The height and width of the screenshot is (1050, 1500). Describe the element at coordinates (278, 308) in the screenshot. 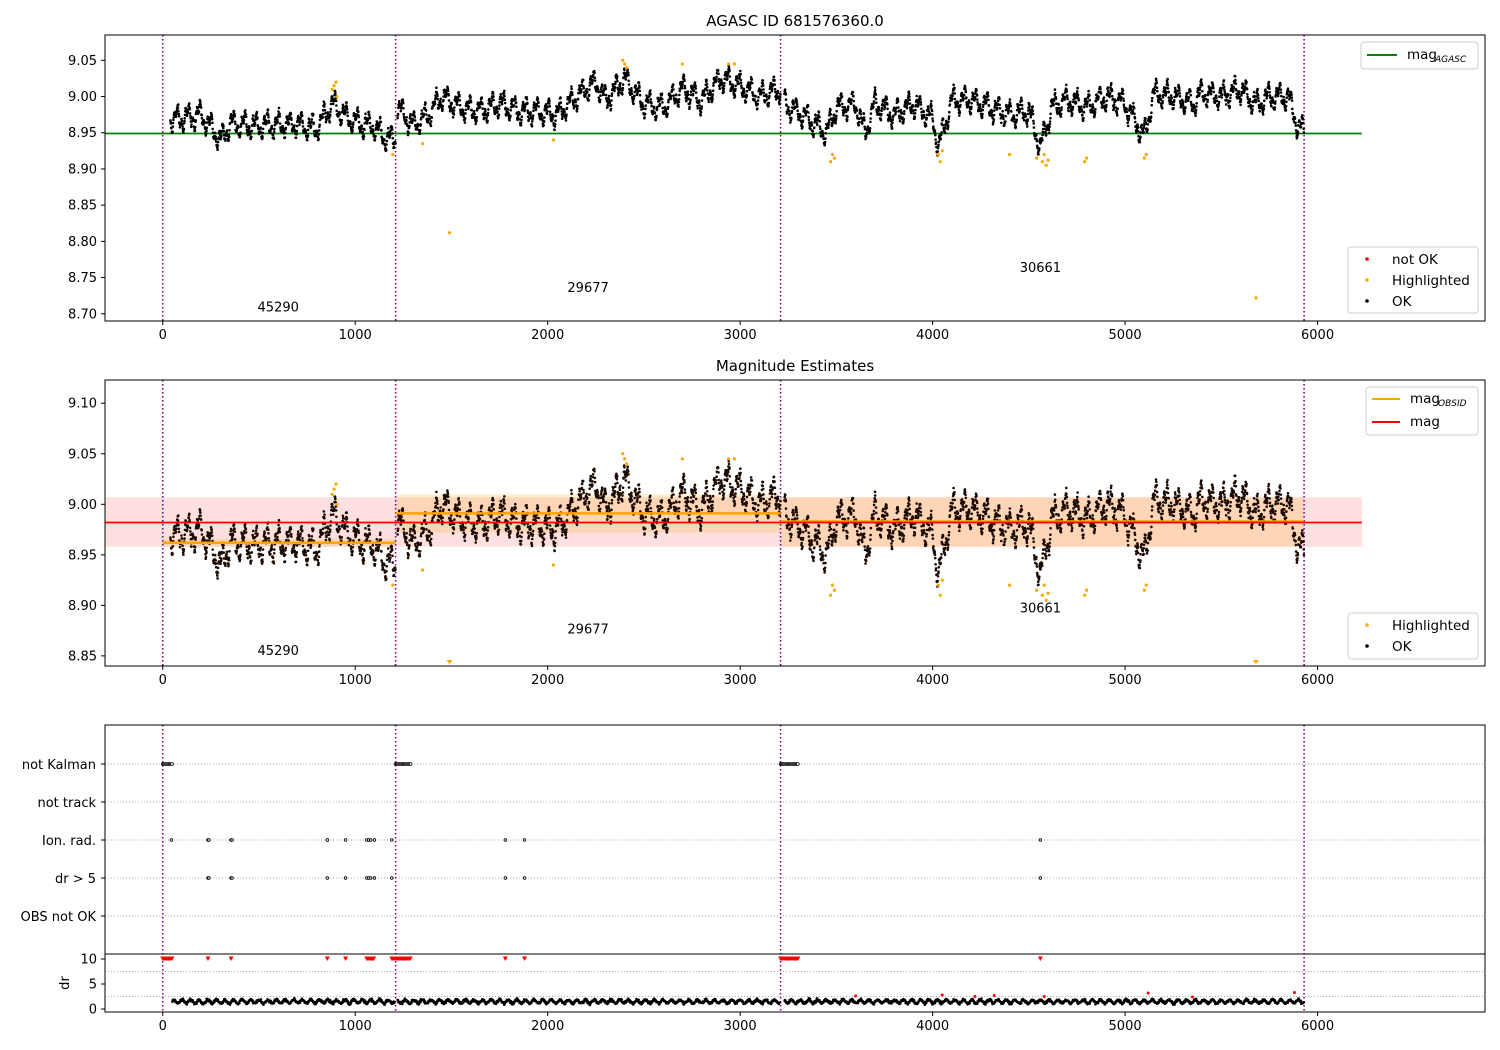

I see `obsid-label: 45290` at that location.